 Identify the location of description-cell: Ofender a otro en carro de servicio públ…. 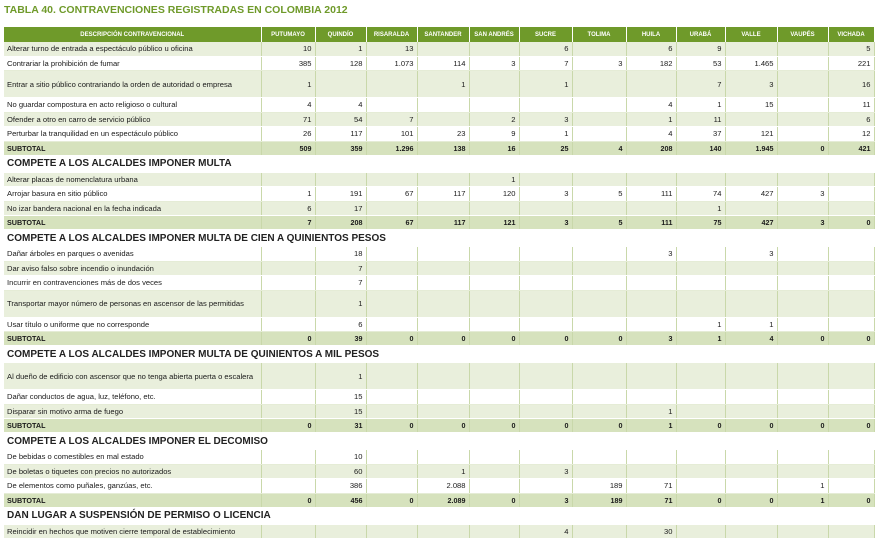
(133, 119).